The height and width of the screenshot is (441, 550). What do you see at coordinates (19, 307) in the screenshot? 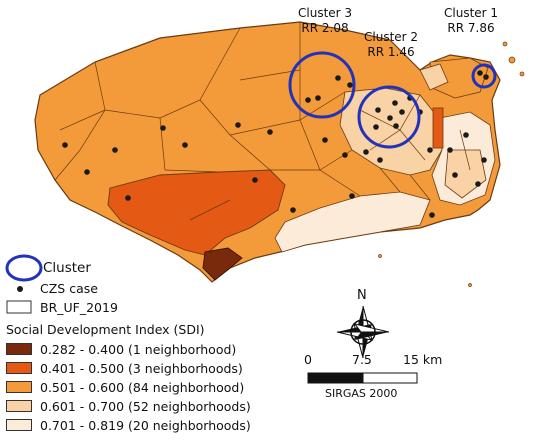
I see `legend-boundary-icon` at bounding box center [19, 307].